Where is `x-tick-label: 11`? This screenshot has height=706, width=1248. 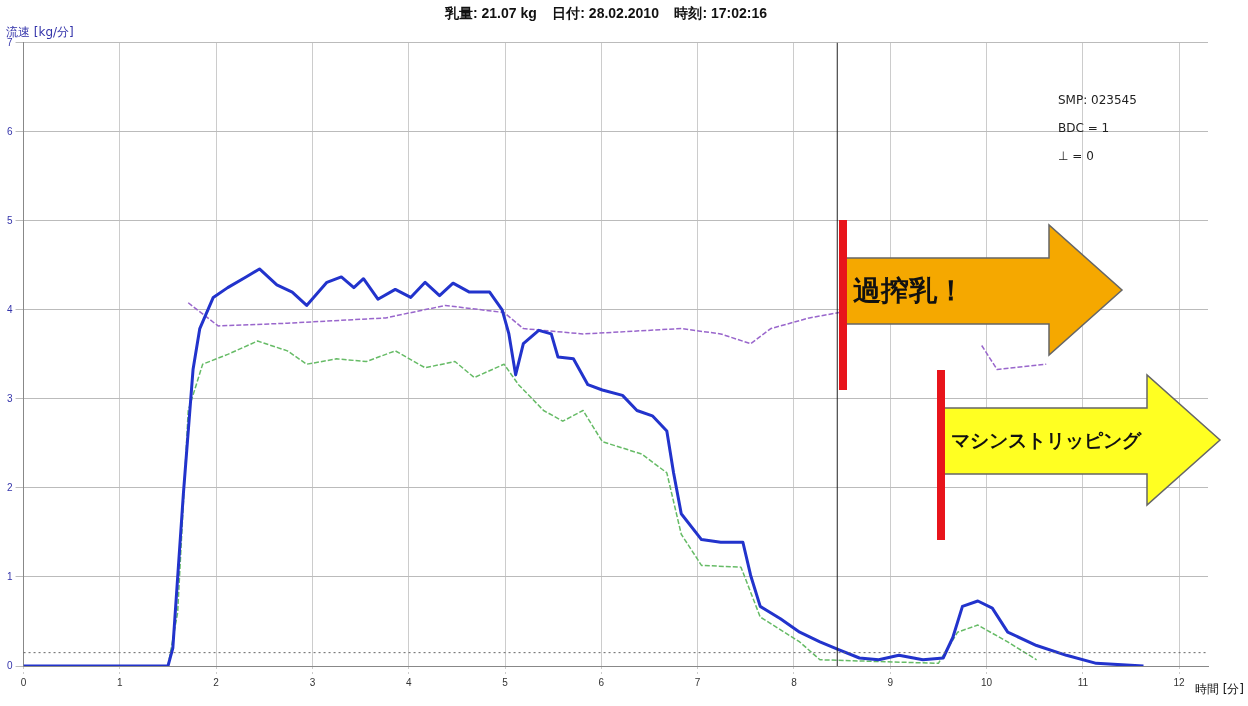
x-tick-label: 11 is located at coordinates (1083, 682).